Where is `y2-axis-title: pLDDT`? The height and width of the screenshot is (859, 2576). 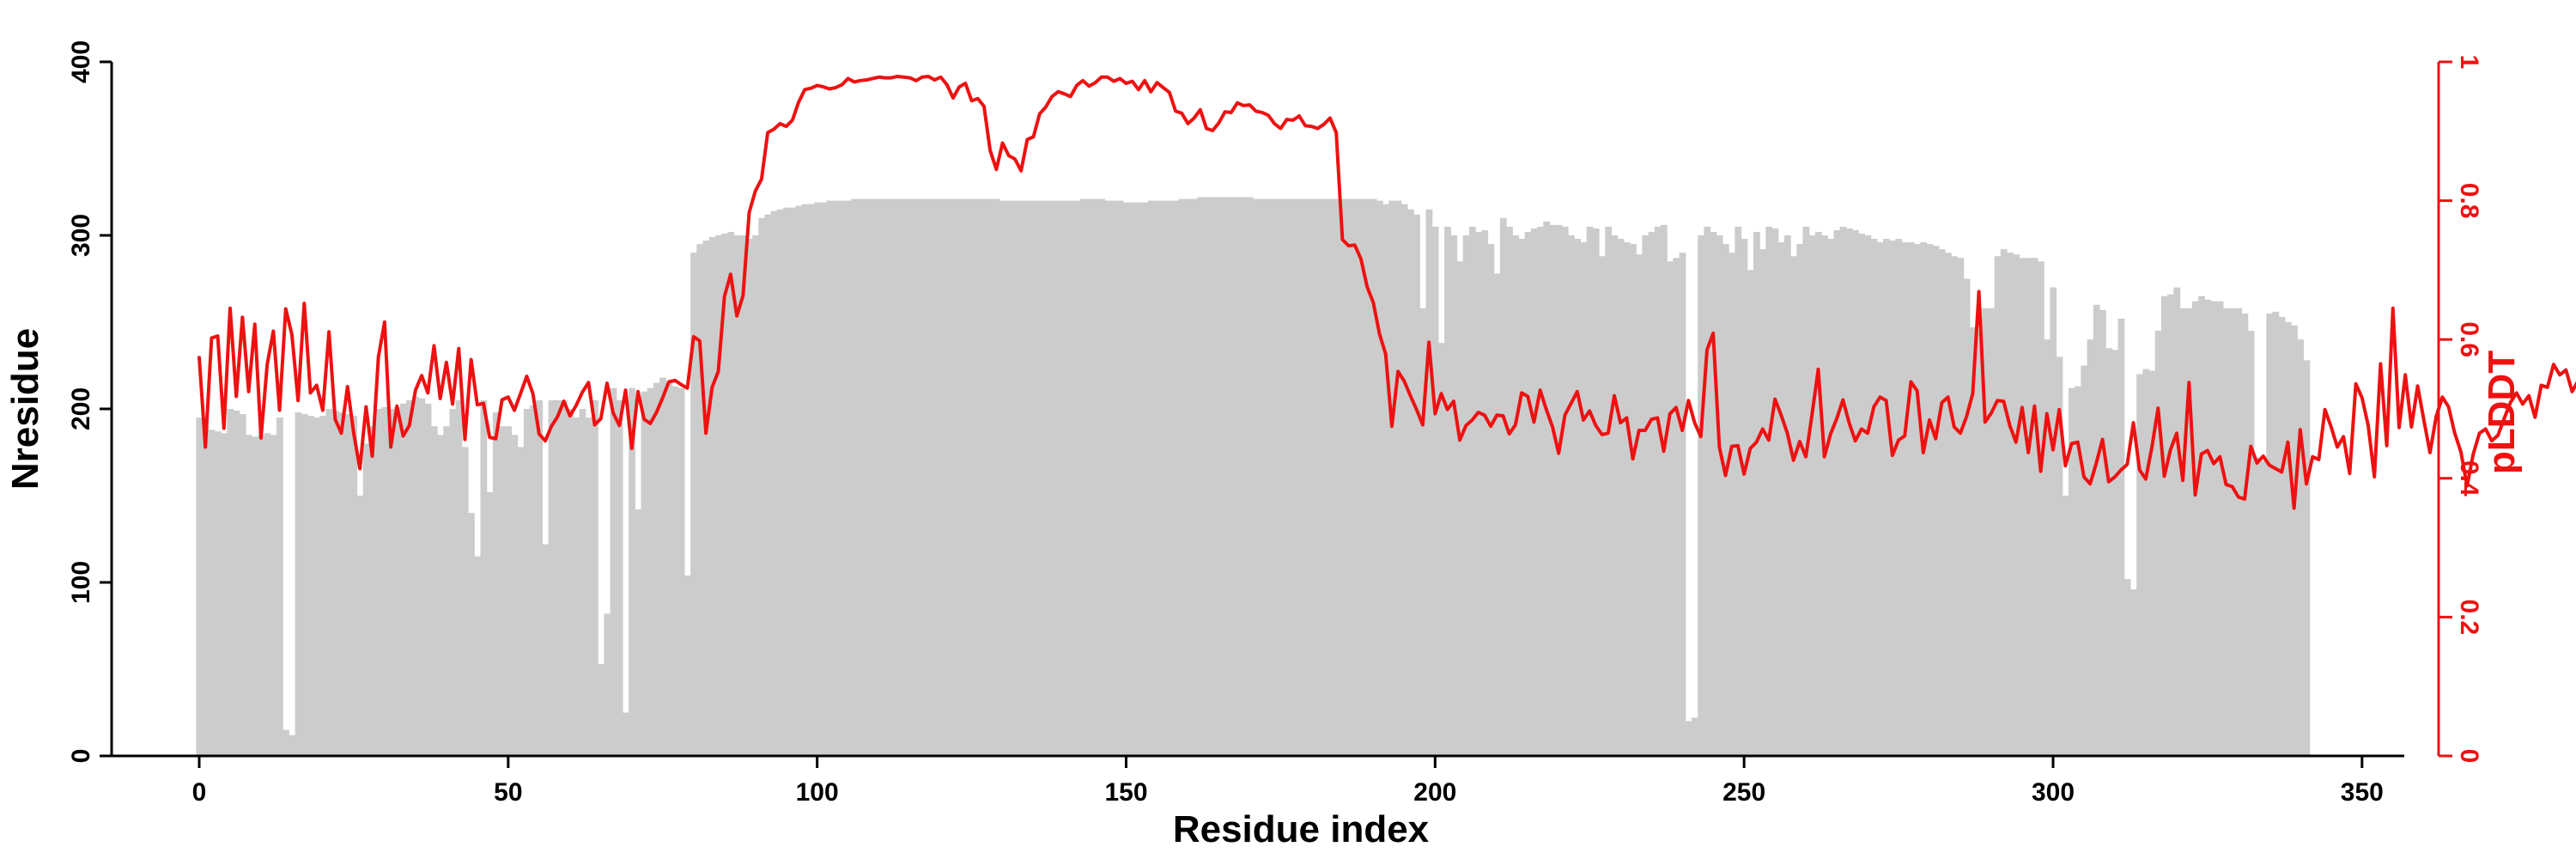
y2-axis-title: pLDDT is located at coordinates (2502, 412).